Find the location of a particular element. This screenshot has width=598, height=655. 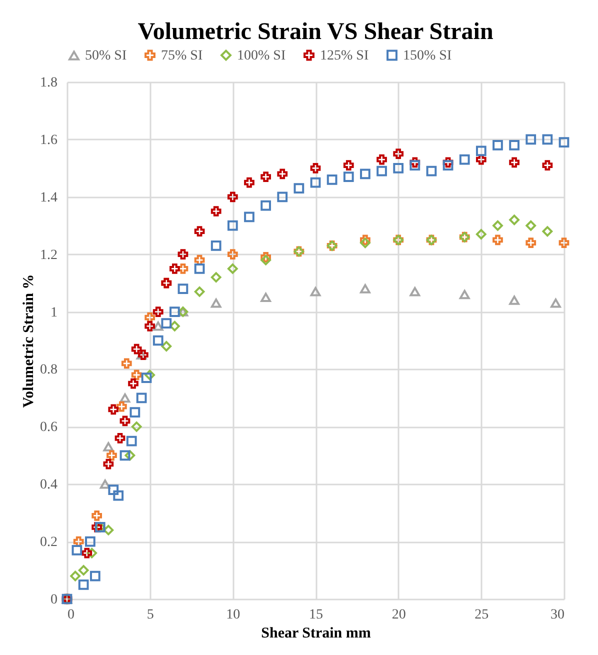

y-tick-label: 1.2 is located at coordinates (49, 255).